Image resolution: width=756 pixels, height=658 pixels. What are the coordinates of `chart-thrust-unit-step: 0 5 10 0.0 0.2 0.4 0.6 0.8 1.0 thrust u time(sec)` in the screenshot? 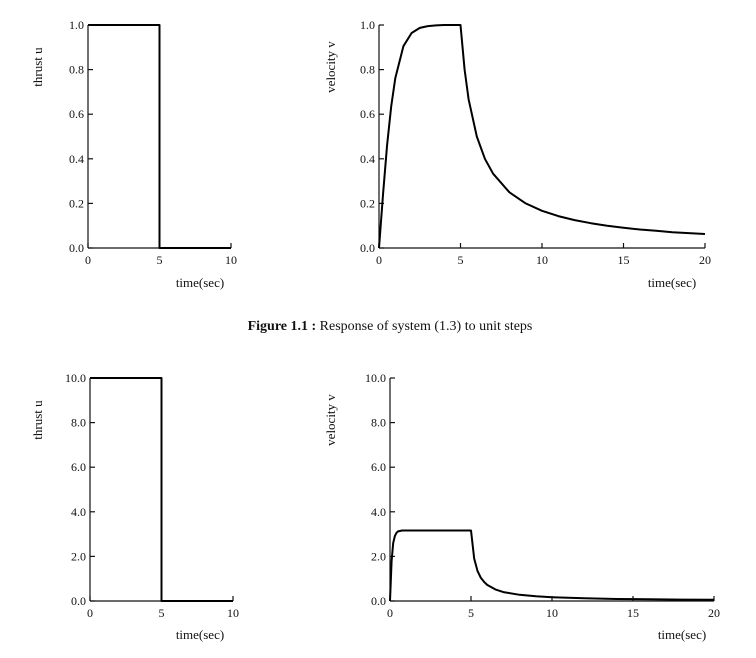 It's located at (133, 154).